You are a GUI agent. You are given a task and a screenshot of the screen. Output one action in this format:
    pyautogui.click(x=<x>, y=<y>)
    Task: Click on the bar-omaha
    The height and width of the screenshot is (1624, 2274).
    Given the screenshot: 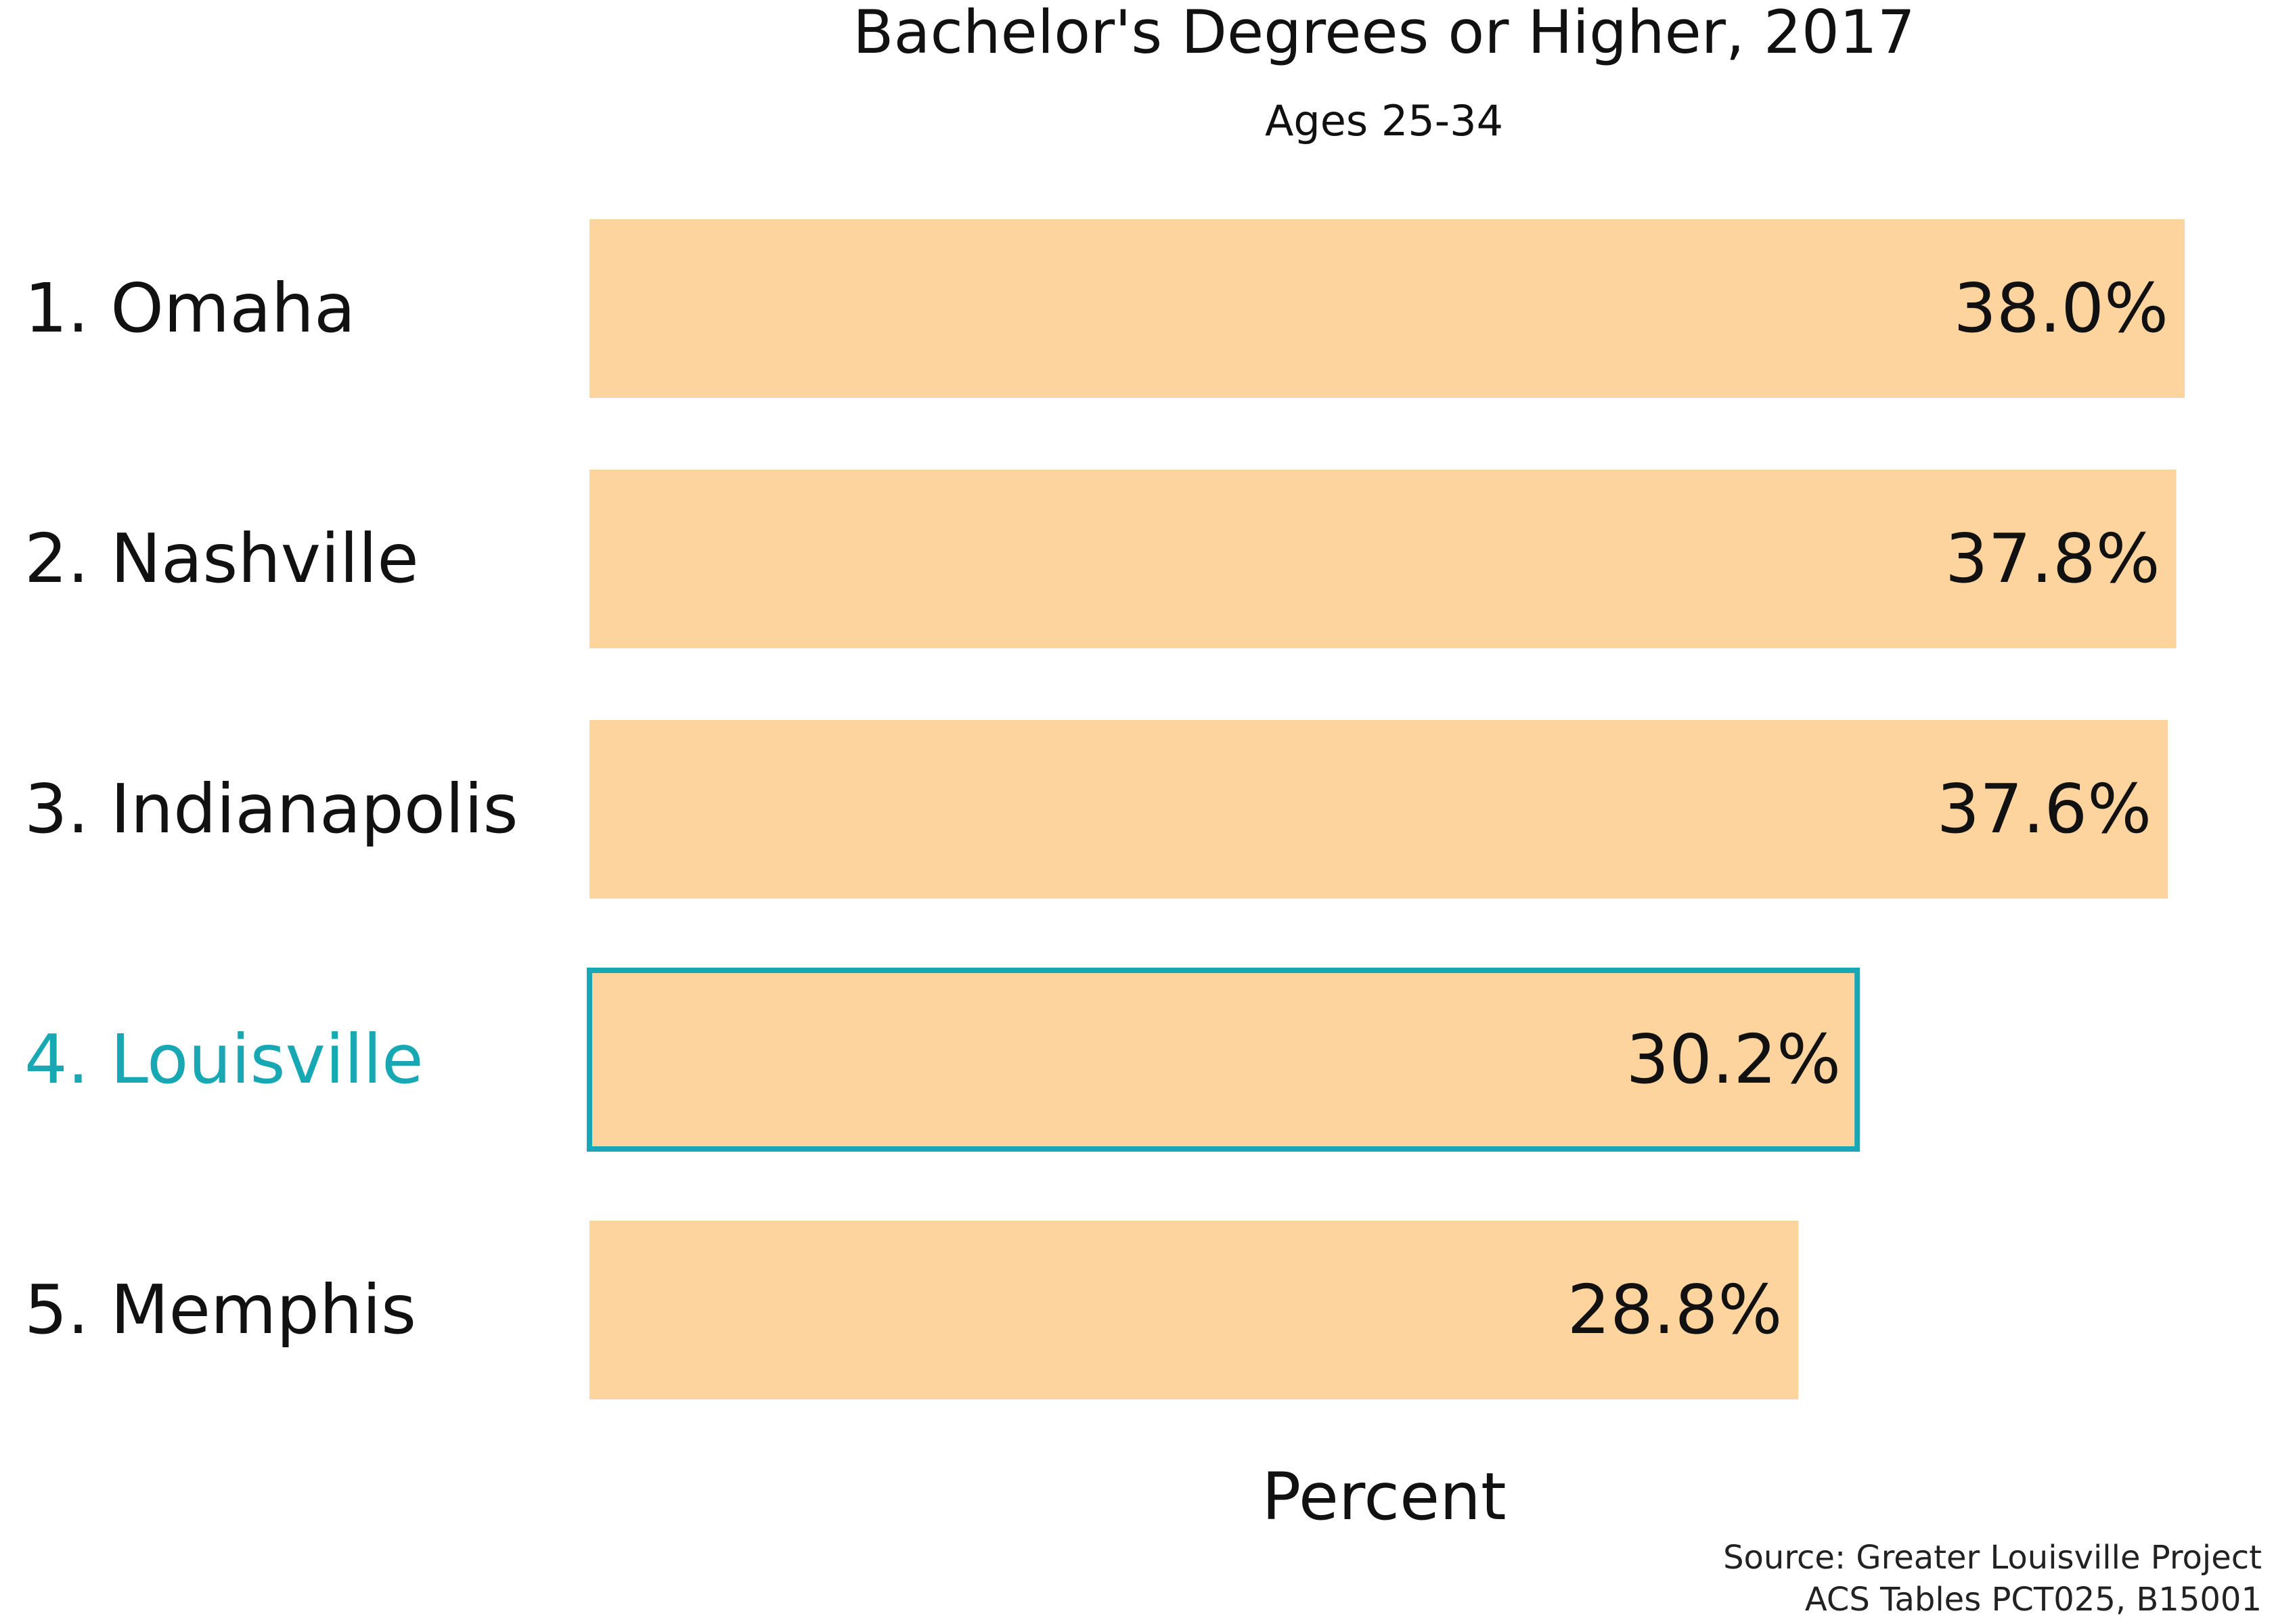 What is the action you would take?
    pyautogui.click(x=1387, y=308)
    